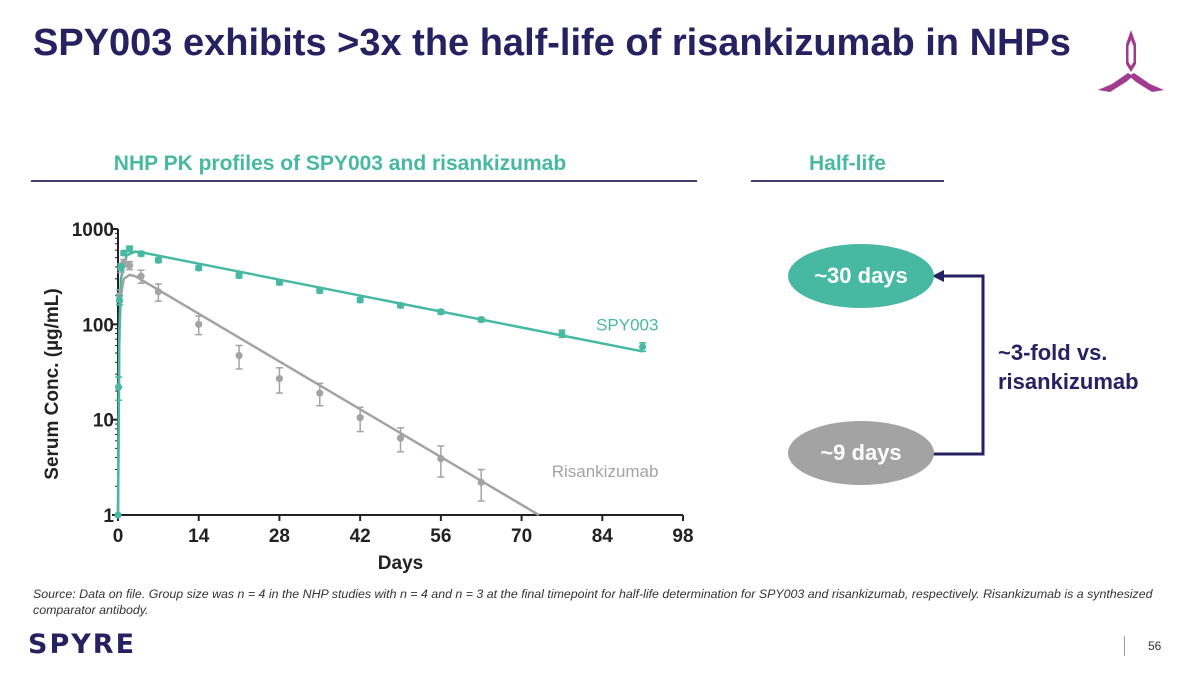 The image size is (1200, 675). I want to click on footer-divider, so click(1124, 646).